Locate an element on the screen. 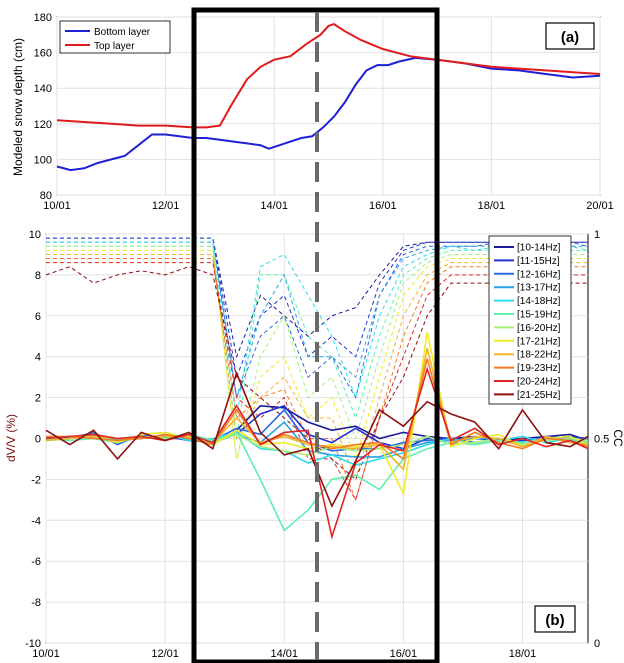 Image resolution: width=624 pixels, height=663 pixels. panel-a-x-tick-label: 14/01 is located at coordinates (274, 206).